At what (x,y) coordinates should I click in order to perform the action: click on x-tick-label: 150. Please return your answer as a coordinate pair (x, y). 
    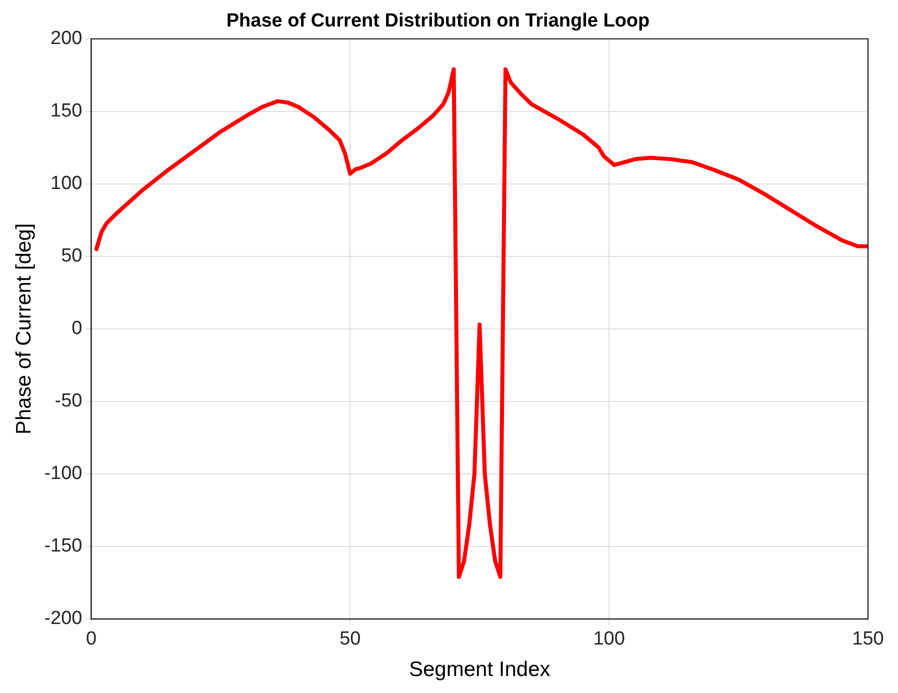
    Looking at the image, I should click on (868, 639).